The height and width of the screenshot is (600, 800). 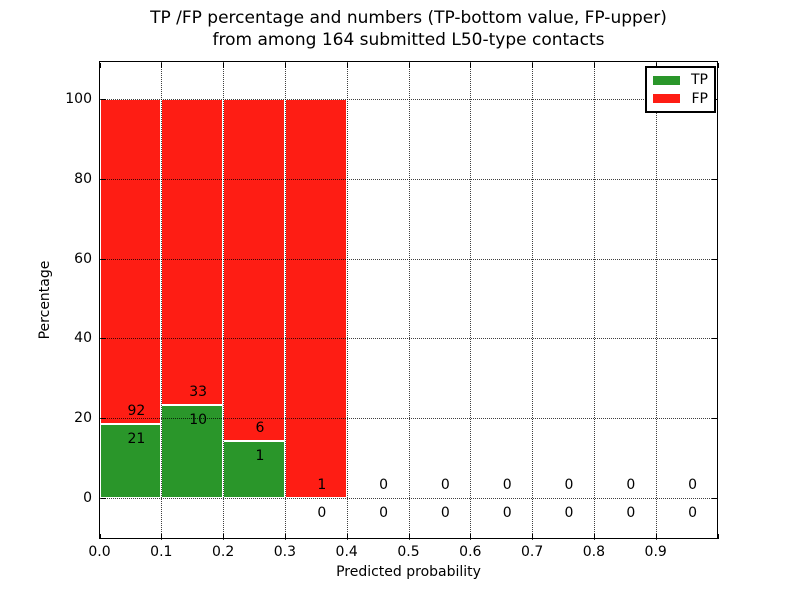 I want to click on x-tick-label: 0.5, so click(x=408, y=552).